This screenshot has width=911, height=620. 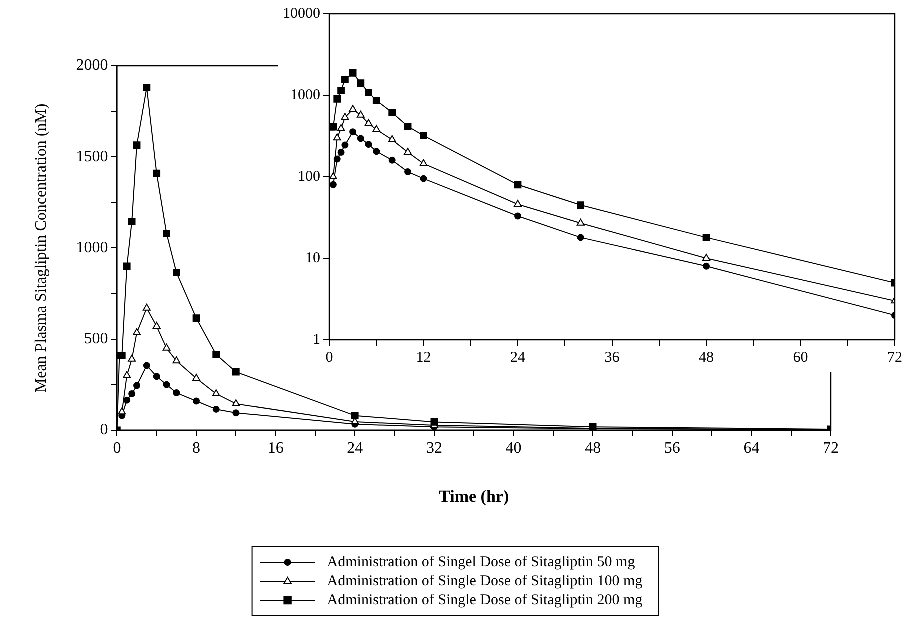 What do you see at coordinates (316, 340) in the screenshot?
I see `y-tick-label: 1` at bounding box center [316, 340].